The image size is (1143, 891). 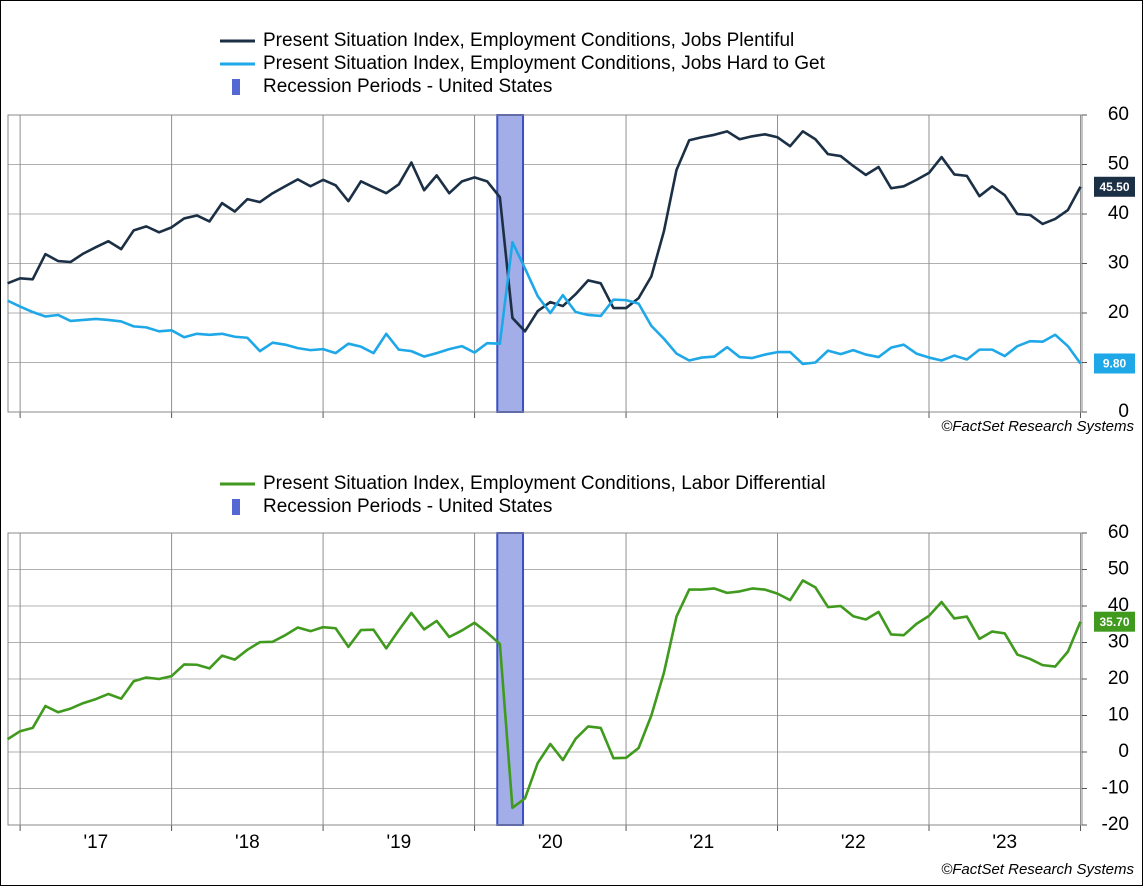 What do you see at coordinates (544, 303) in the screenshot?
I see `series-line` at bounding box center [544, 303].